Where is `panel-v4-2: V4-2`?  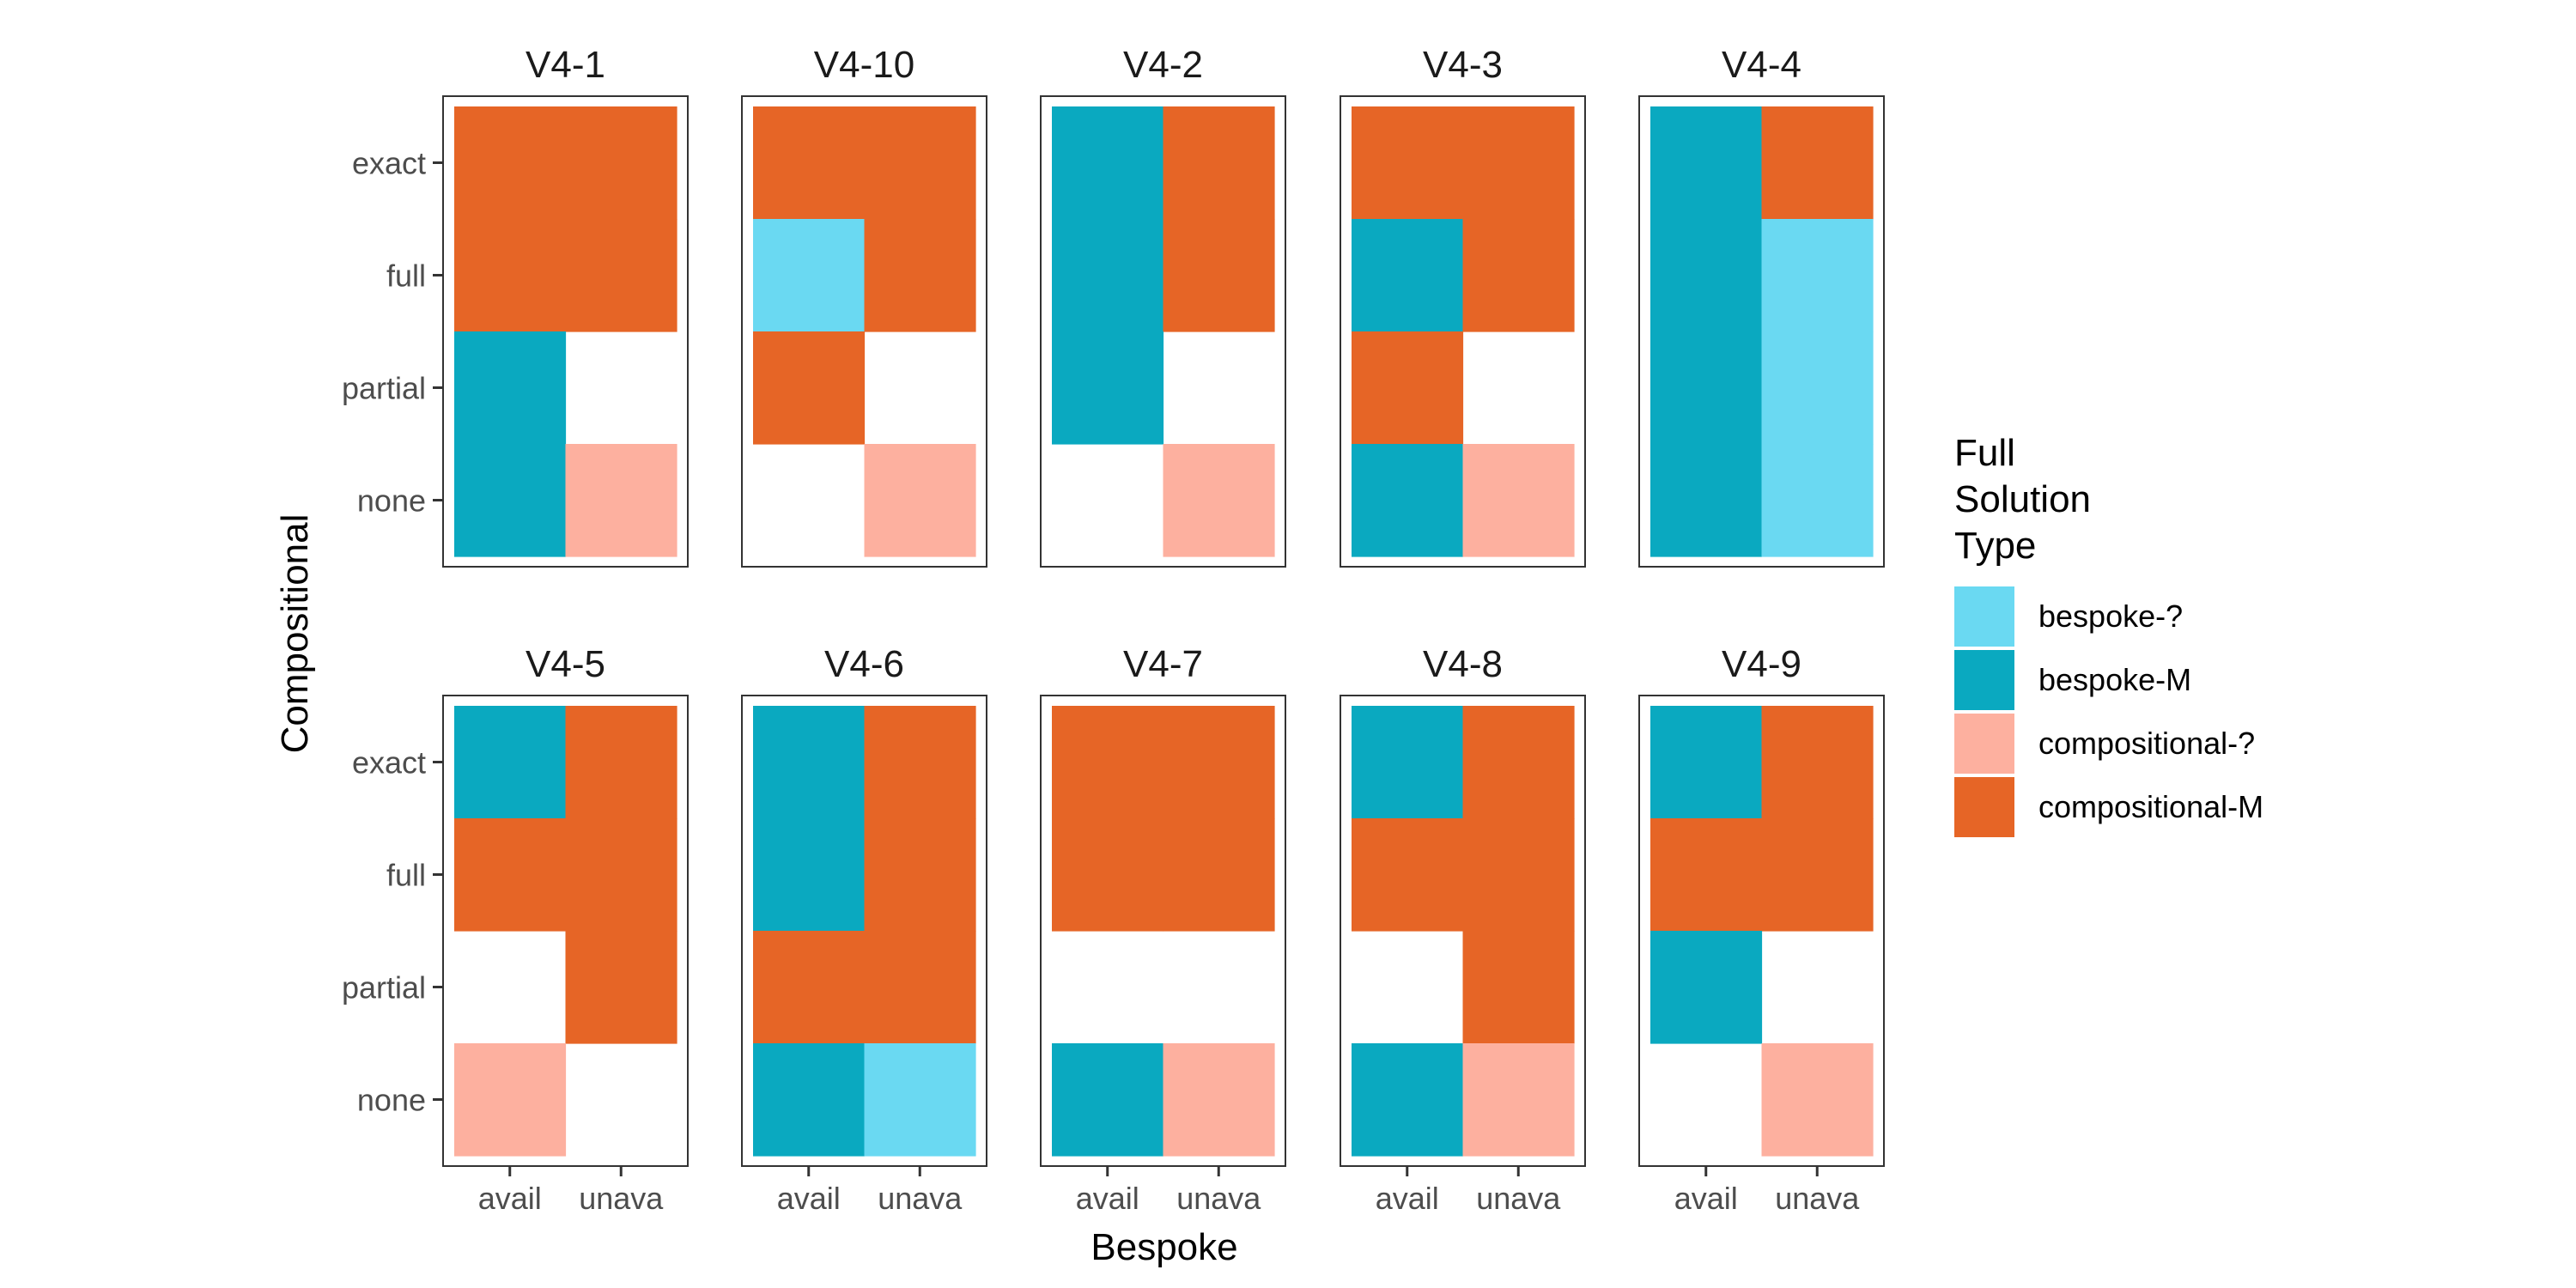 panel-v4-2: V4-2 is located at coordinates (1163, 306).